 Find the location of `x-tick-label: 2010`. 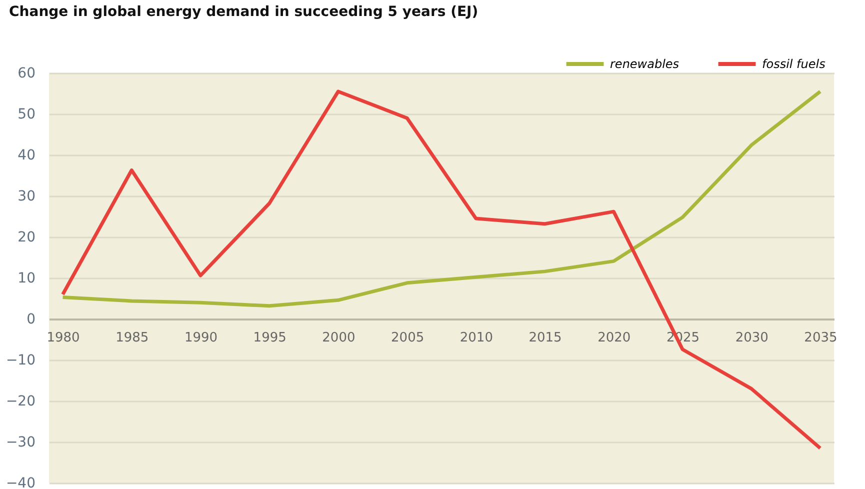

x-tick-label: 2010 is located at coordinates (476, 338).